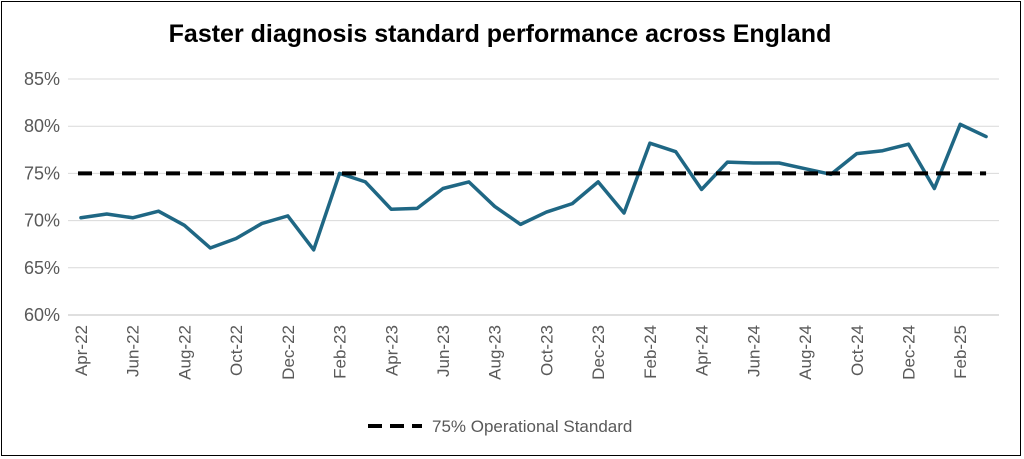 The image size is (1024, 459). Describe the element at coordinates (236, 350) in the screenshot. I see `x-tick-label: Oct-22` at that location.